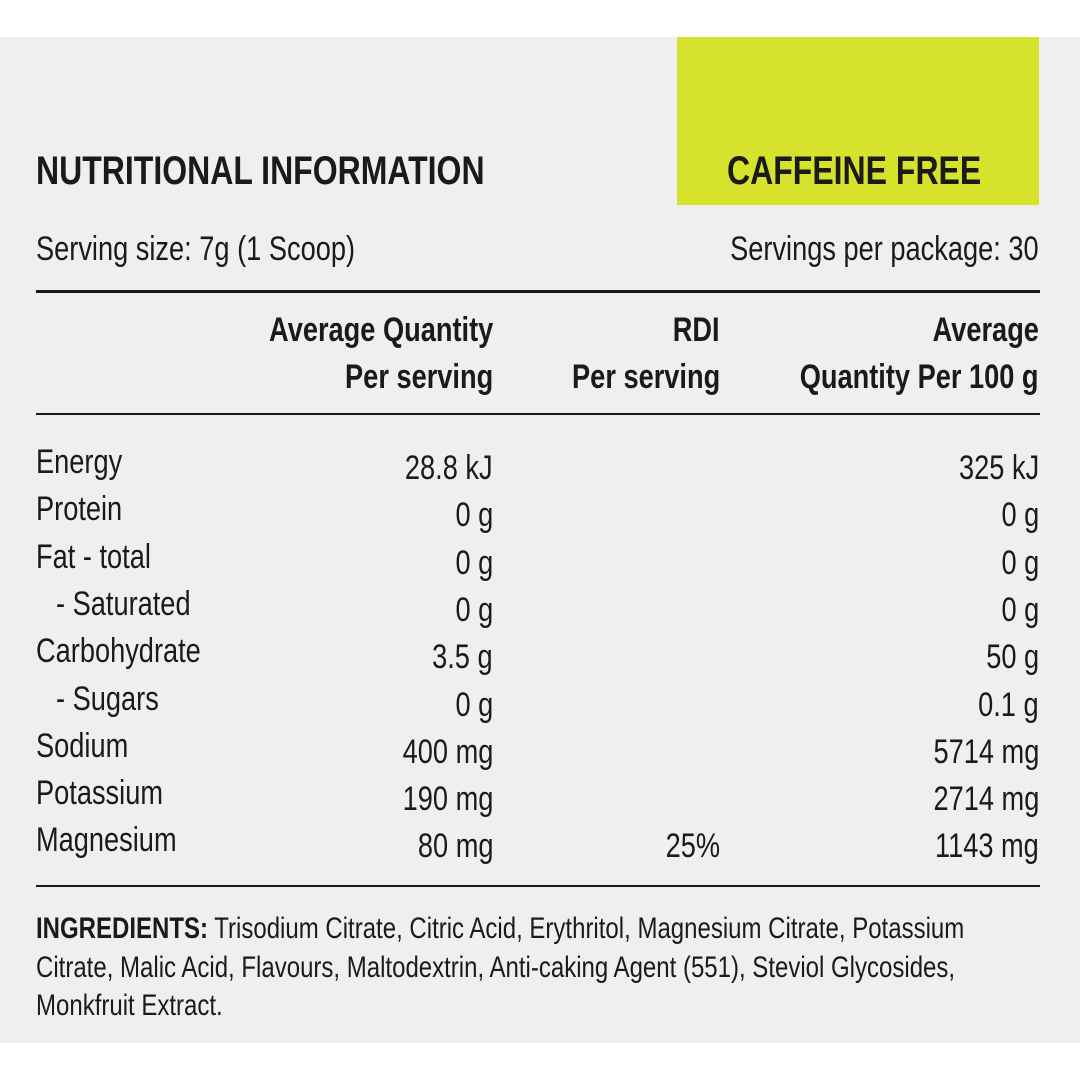 This screenshot has width=1080, height=1080. I want to click on per-serving-value: 80 mg, so click(455, 846).